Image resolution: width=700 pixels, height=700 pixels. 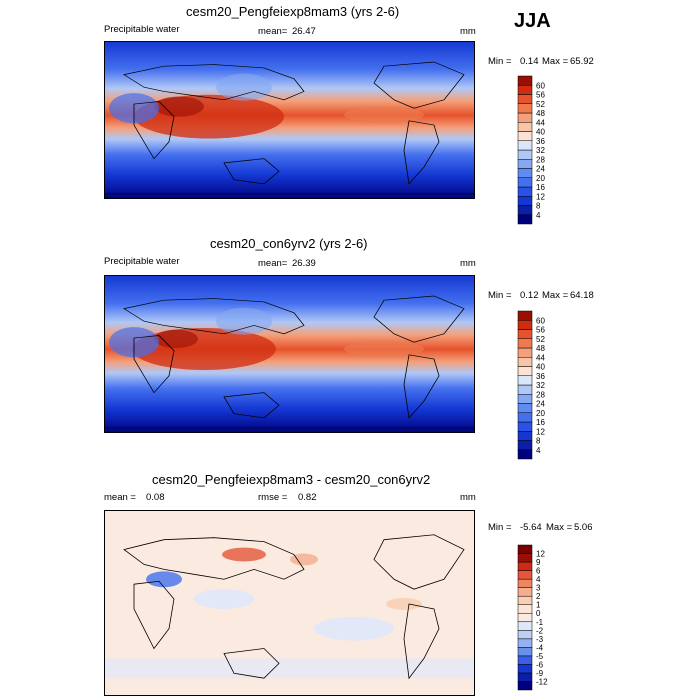 What do you see at coordinates (289, 243) in the screenshot?
I see `panel-middle-title: cesm20_con6yrv2 (yrs 2-6)` at bounding box center [289, 243].